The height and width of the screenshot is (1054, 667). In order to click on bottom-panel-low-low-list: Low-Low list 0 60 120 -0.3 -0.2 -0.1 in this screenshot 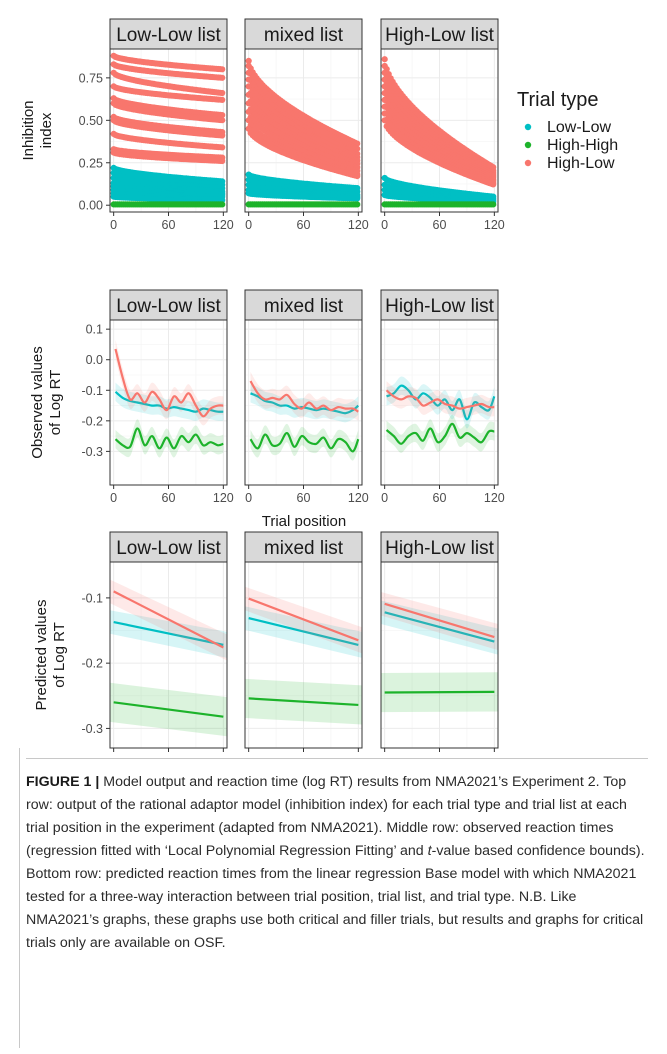, I will do `click(157, 643)`.